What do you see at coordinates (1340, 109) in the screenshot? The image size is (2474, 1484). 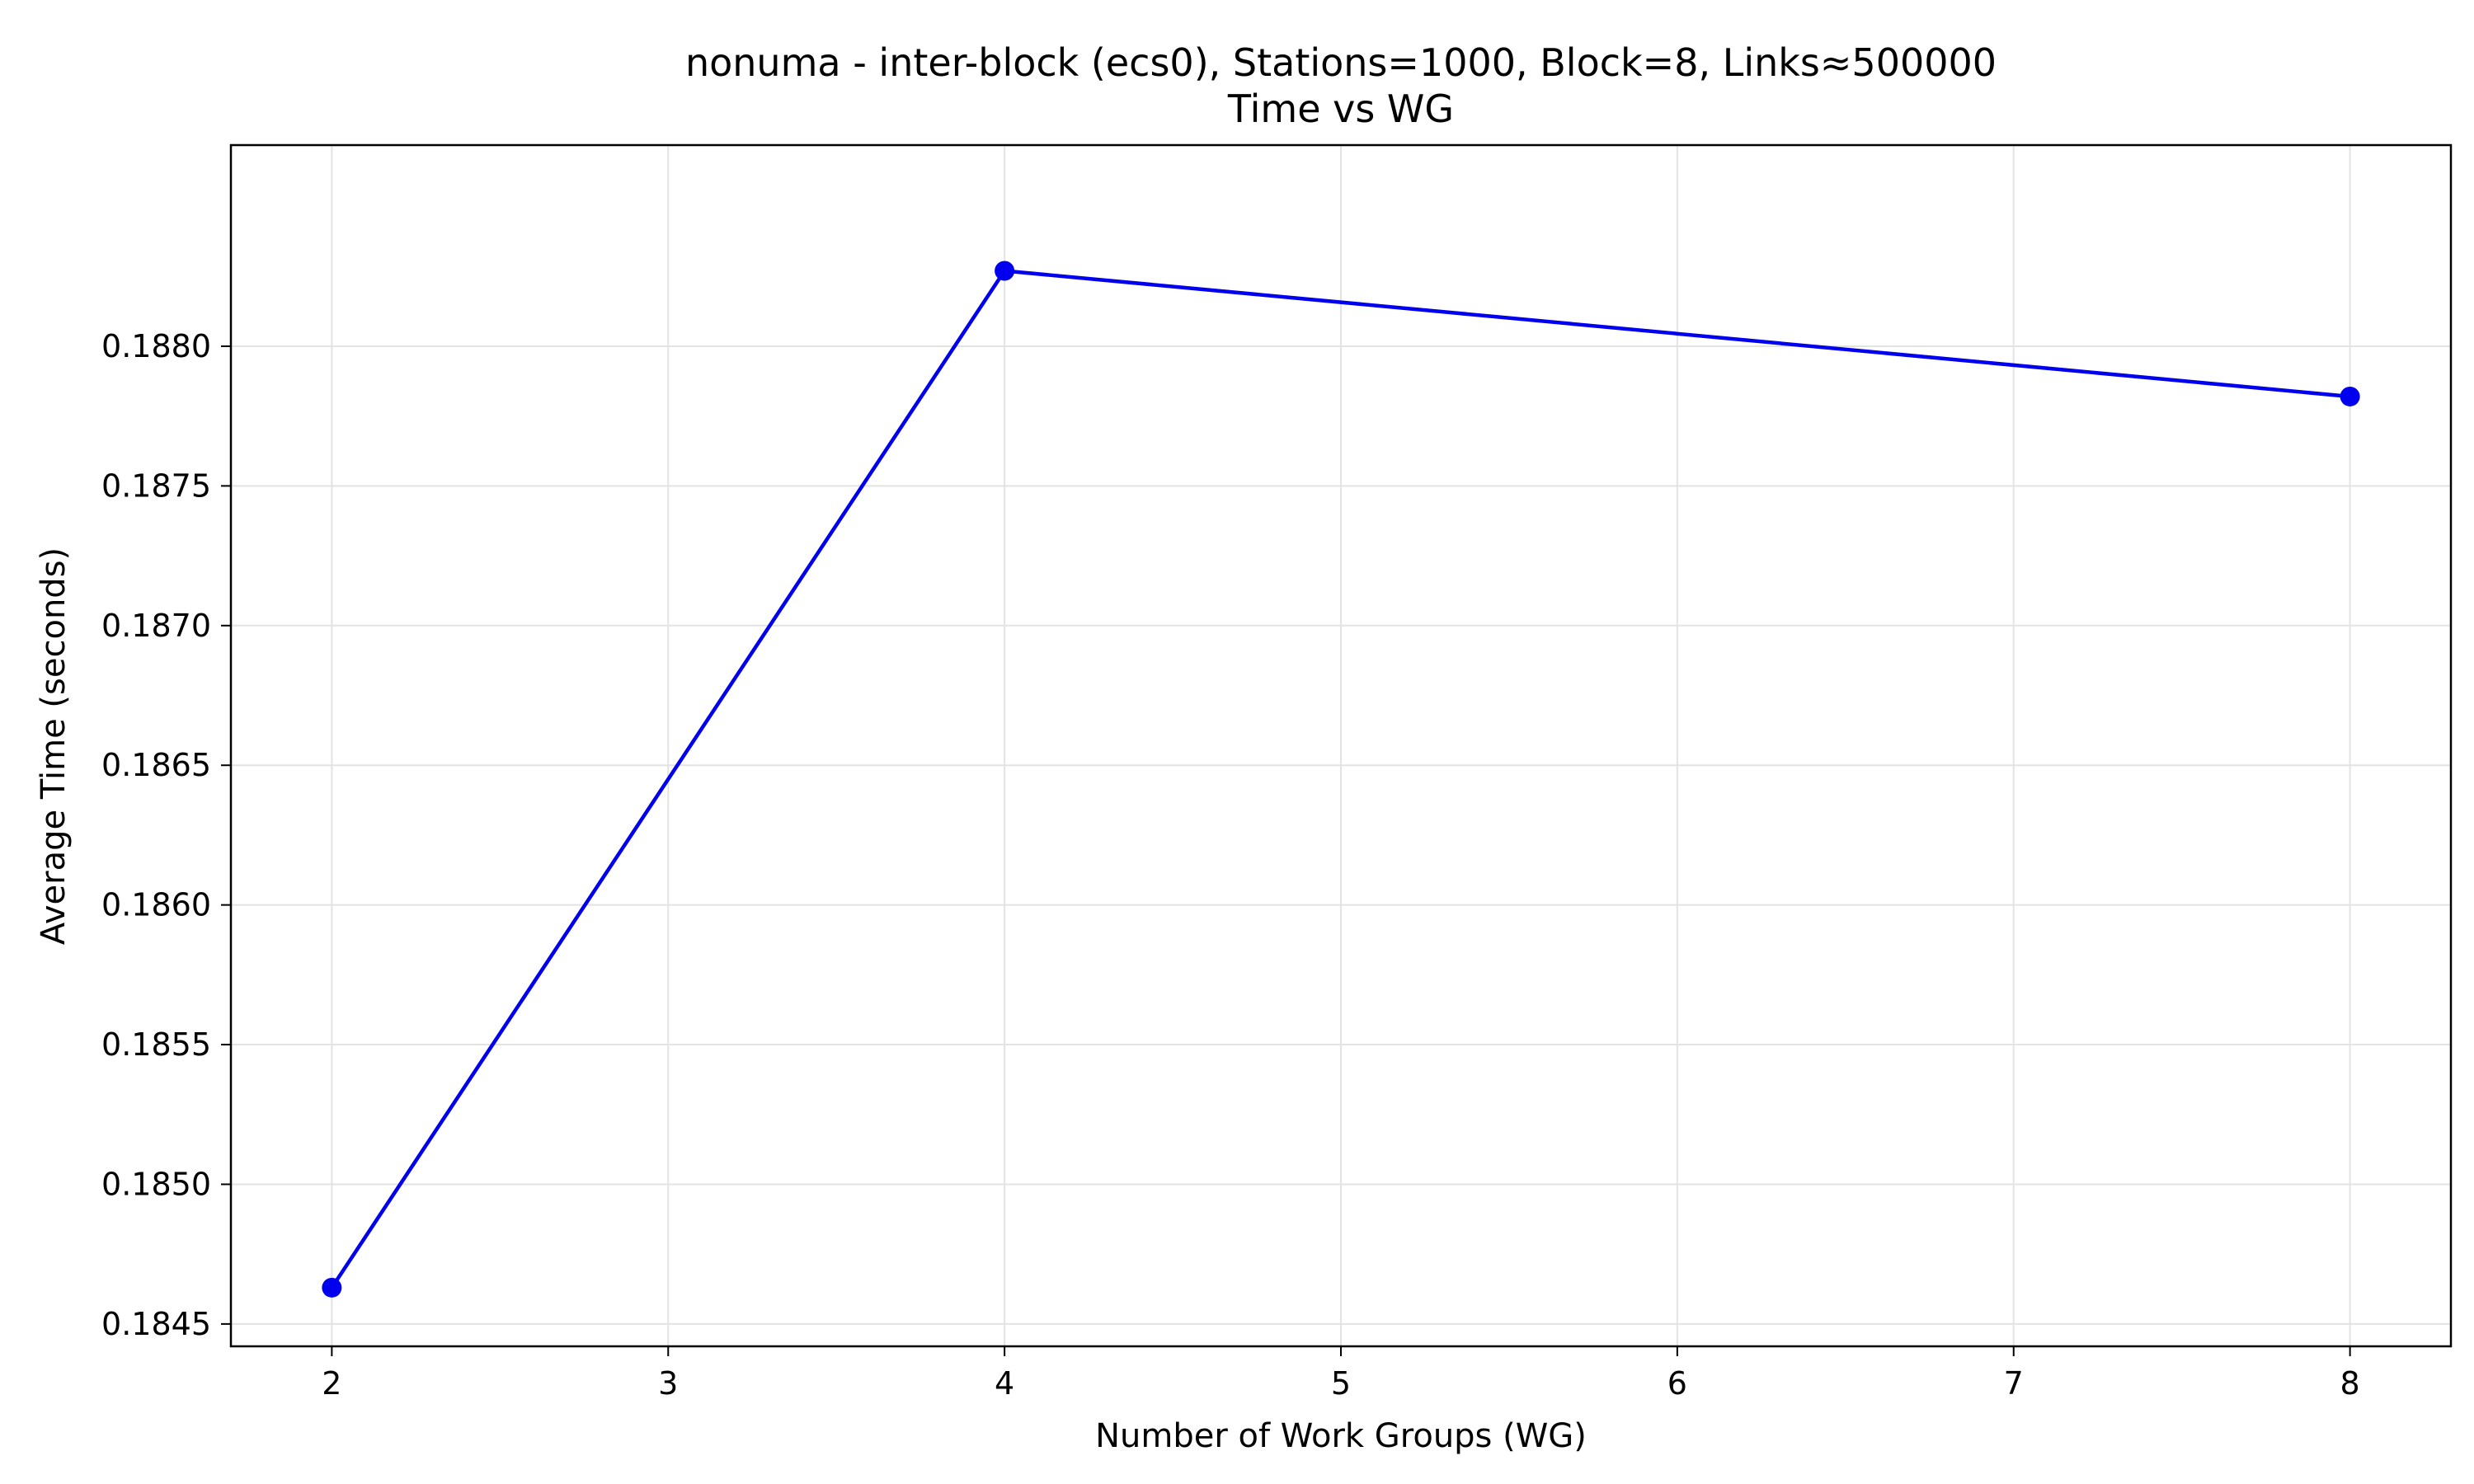 I see `chart-subtitle: Time vs WG` at bounding box center [1340, 109].